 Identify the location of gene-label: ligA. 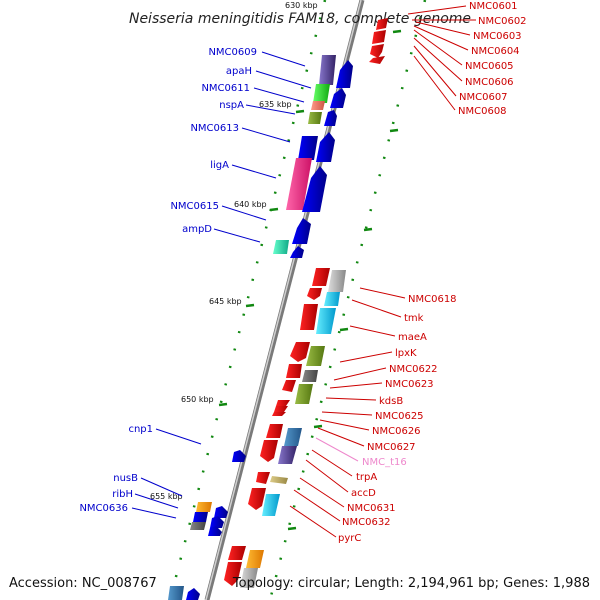
(219, 165).